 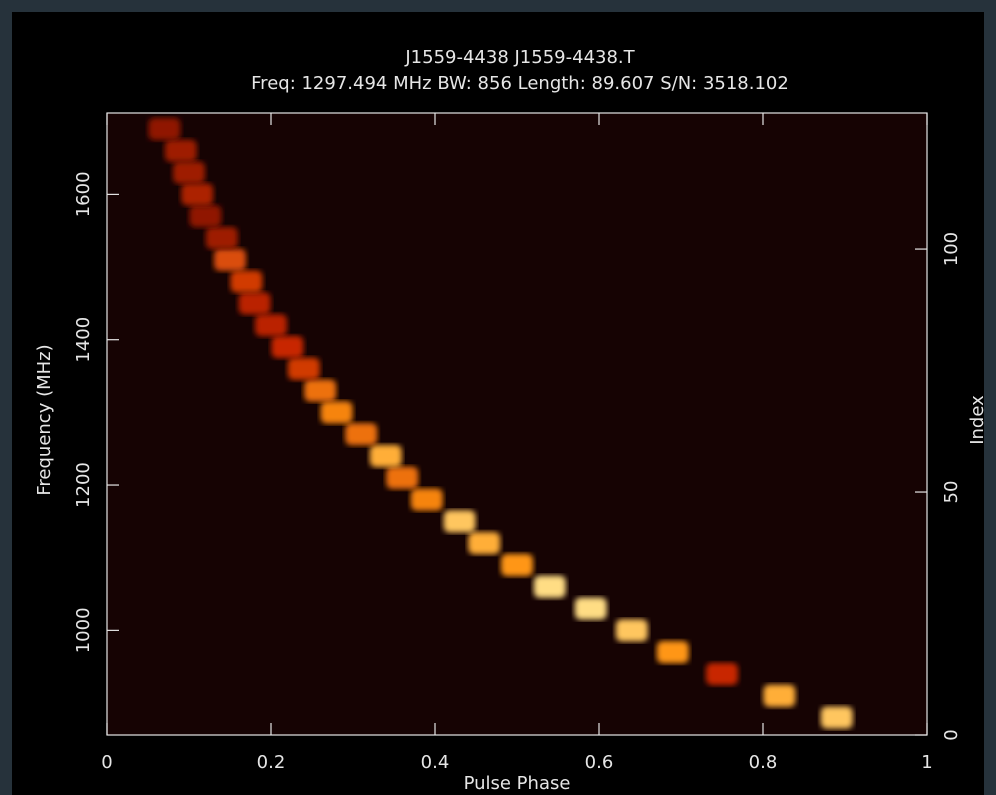 What do you see at coordinates (435, 762) in the screenshot?
I see `x-tick-label: 0.4` at bounding box center [435, 762].